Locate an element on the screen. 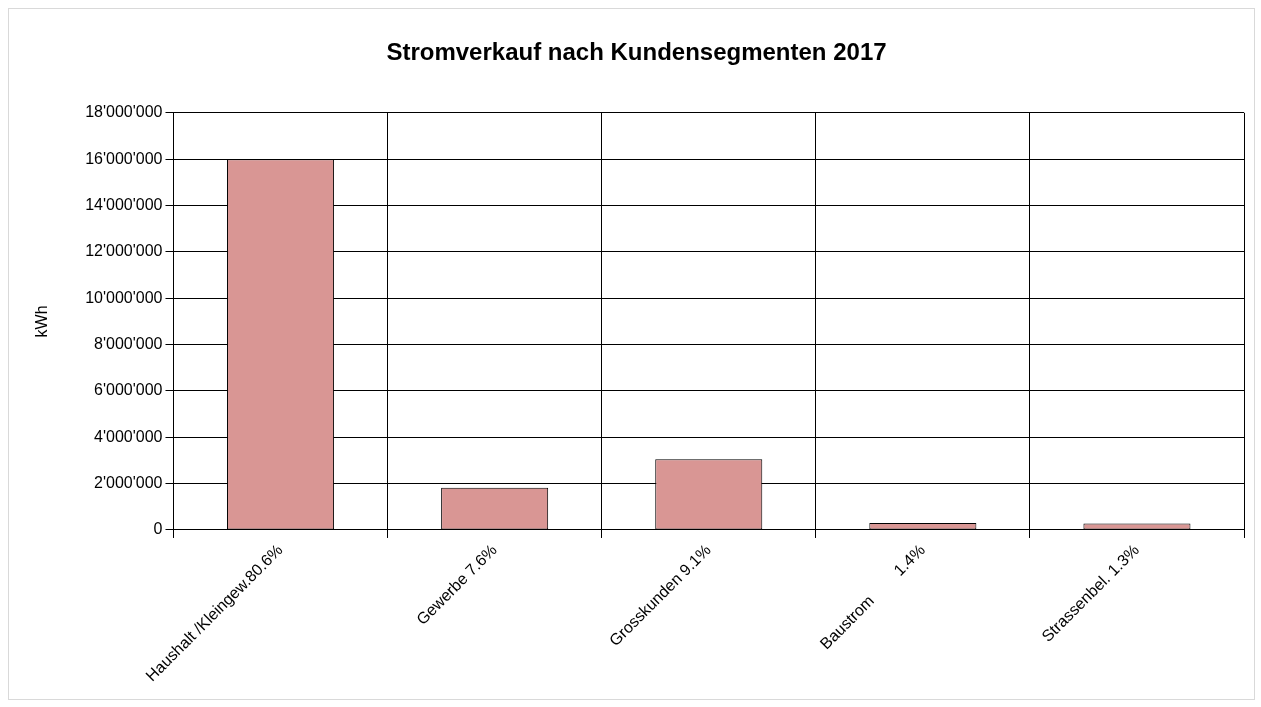 The height and width of the screenshot is (707, 1261). y-tick-label: 12'000'000 is located at coordinates (124, 251).